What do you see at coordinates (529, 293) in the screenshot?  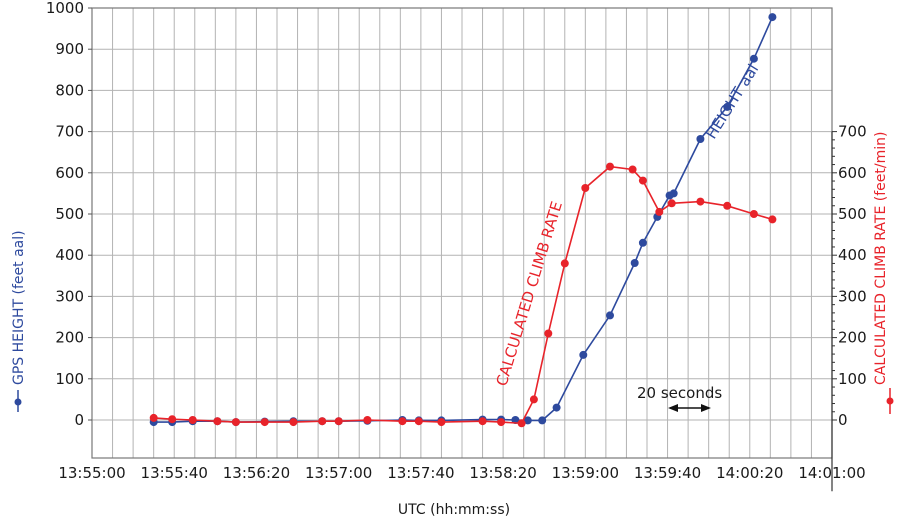 I see `climb-rate-annotation: CALCULATED CLIMB RATE` at bounding box center [529, 293].